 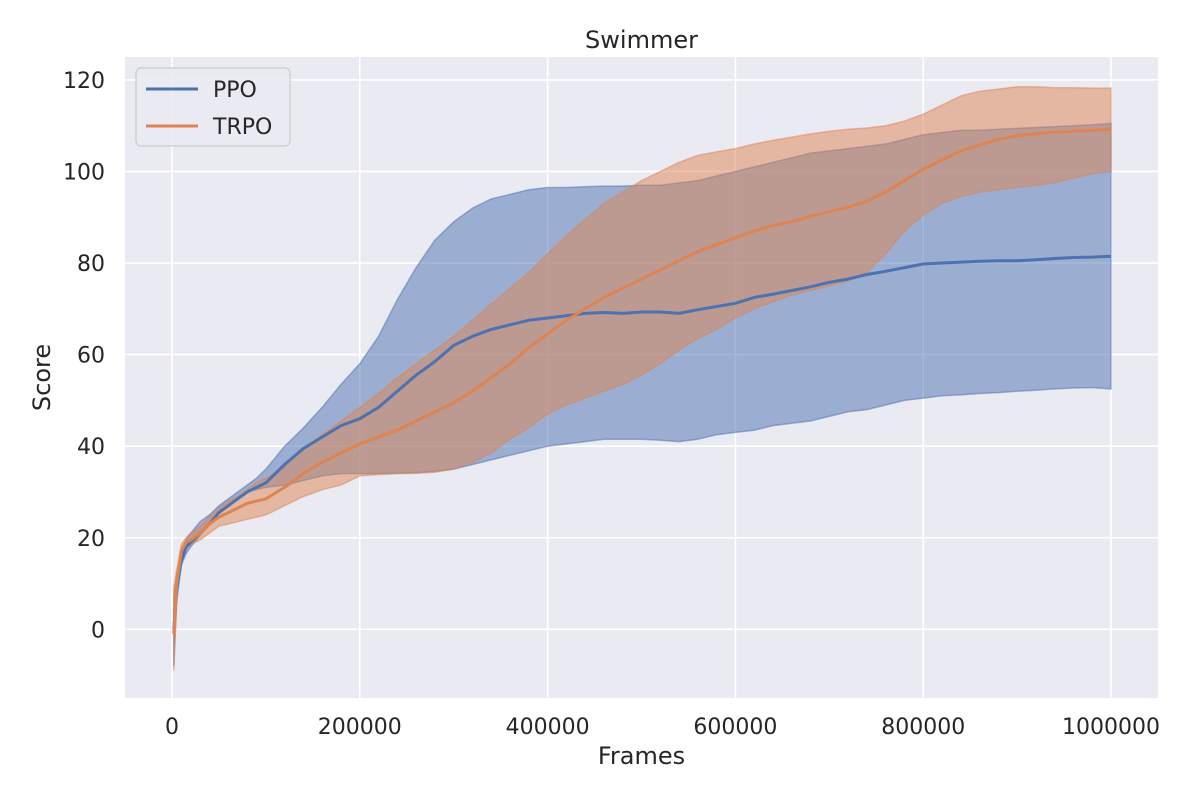 What do you see at coordinates (84, 172) in the screenshot?
I see `y-tick-label: 100` at bounding box center [84, 172].